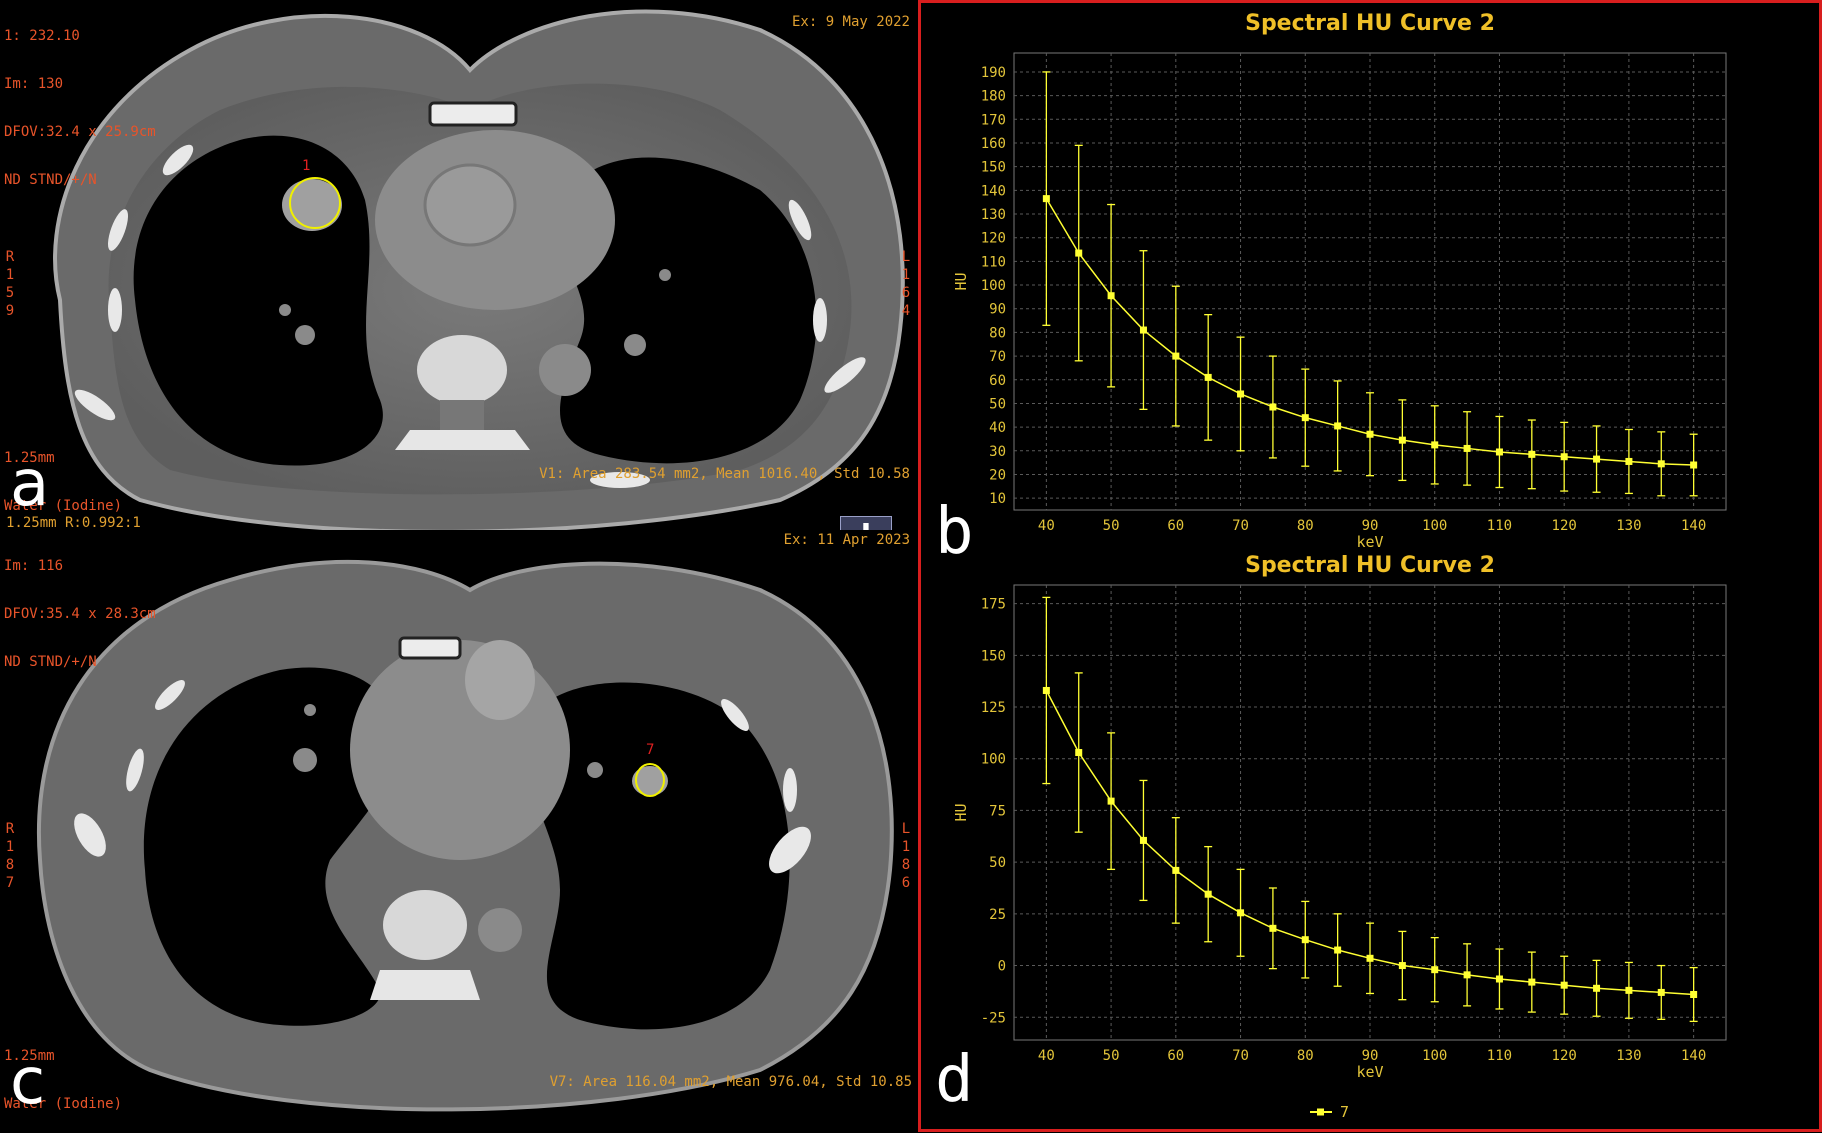  What do you see at coordinates (306, 166) in the screenshot?
I see `roi-label-a: 1` at bounding box center [306, 166].